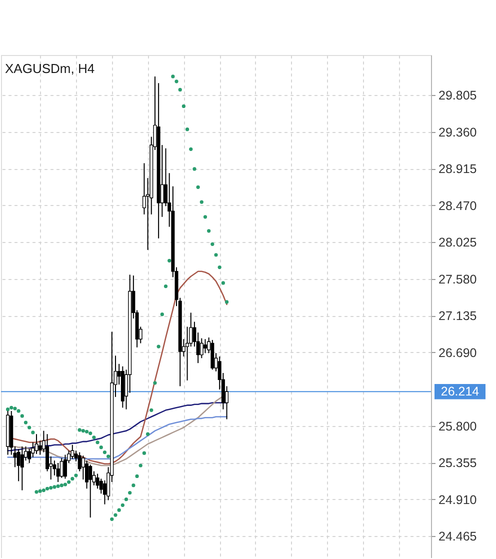 The height and width of the screenshot is (559, 496). What do you see at coordinates (457, 95) in the screenshot?
I see `y-tick-label: 29.805` at bounding box center [457, 95].